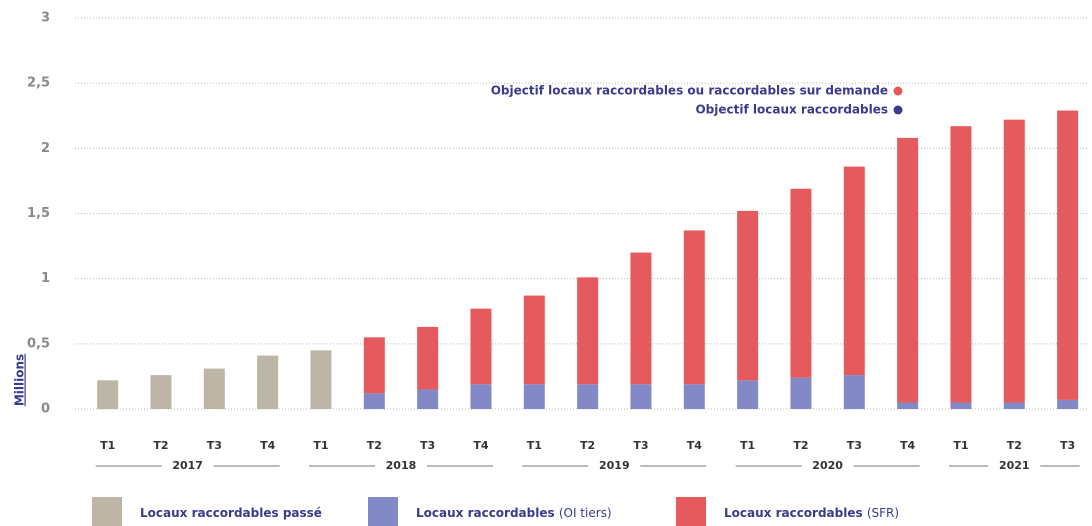 This screenshot has width=1092, height=526. I want to click on legend-label: Locaux raccordables passé, so click(231, 513).